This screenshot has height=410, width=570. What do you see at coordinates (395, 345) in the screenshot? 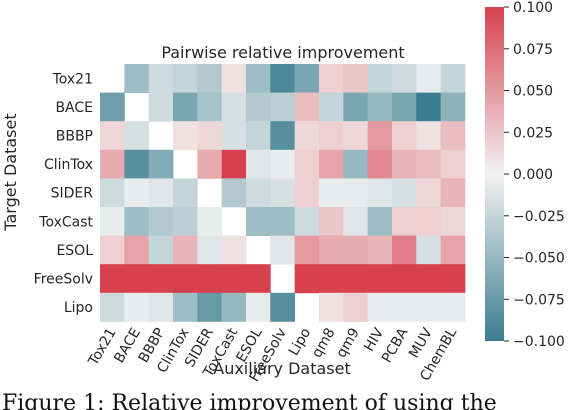
I see `x-tick-label-pcba: PCBA` at bounding box center [395, 345].